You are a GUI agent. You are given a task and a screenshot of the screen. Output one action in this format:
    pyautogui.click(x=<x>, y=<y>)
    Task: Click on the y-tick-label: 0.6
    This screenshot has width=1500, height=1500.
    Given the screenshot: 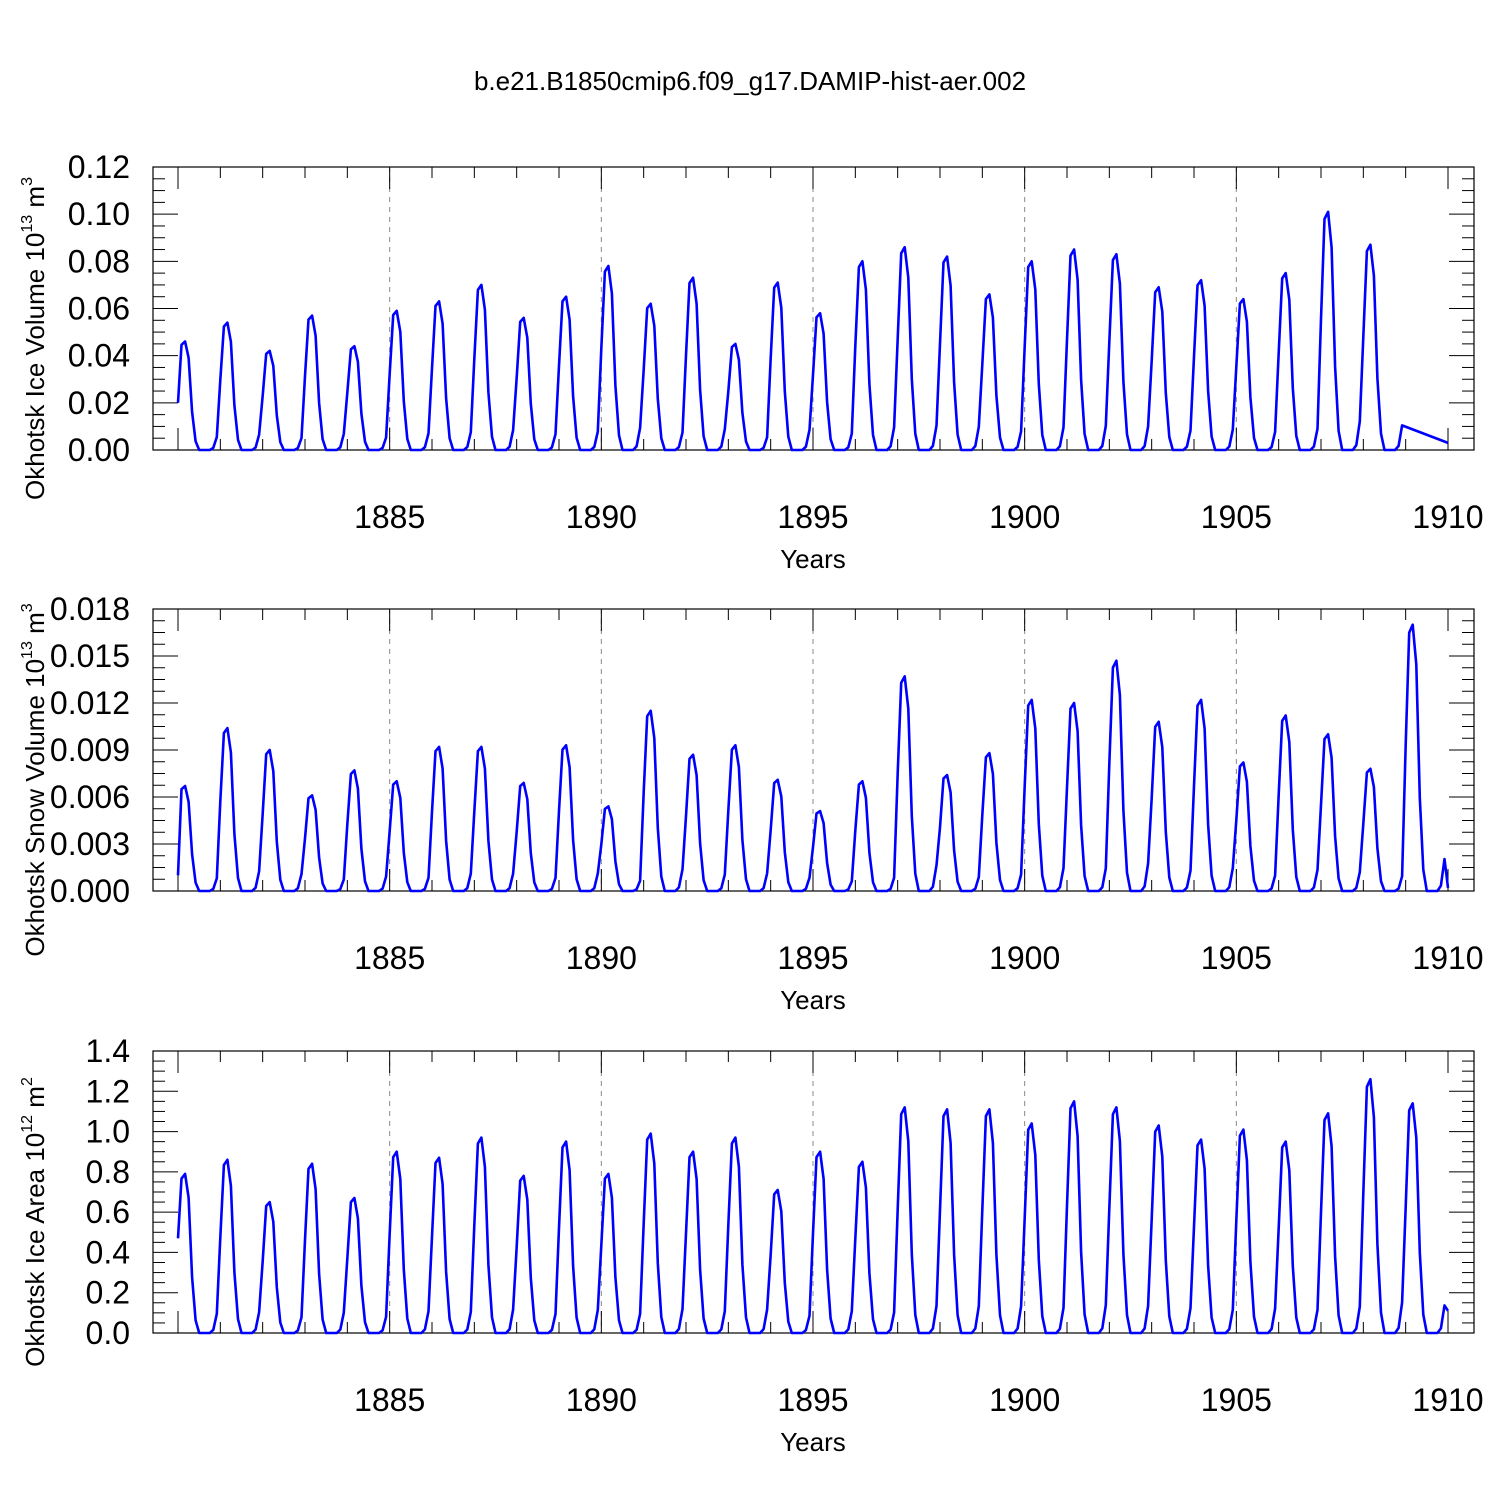 What is the action you would take?
    pyautogui.click(x=108, y=1212)
    